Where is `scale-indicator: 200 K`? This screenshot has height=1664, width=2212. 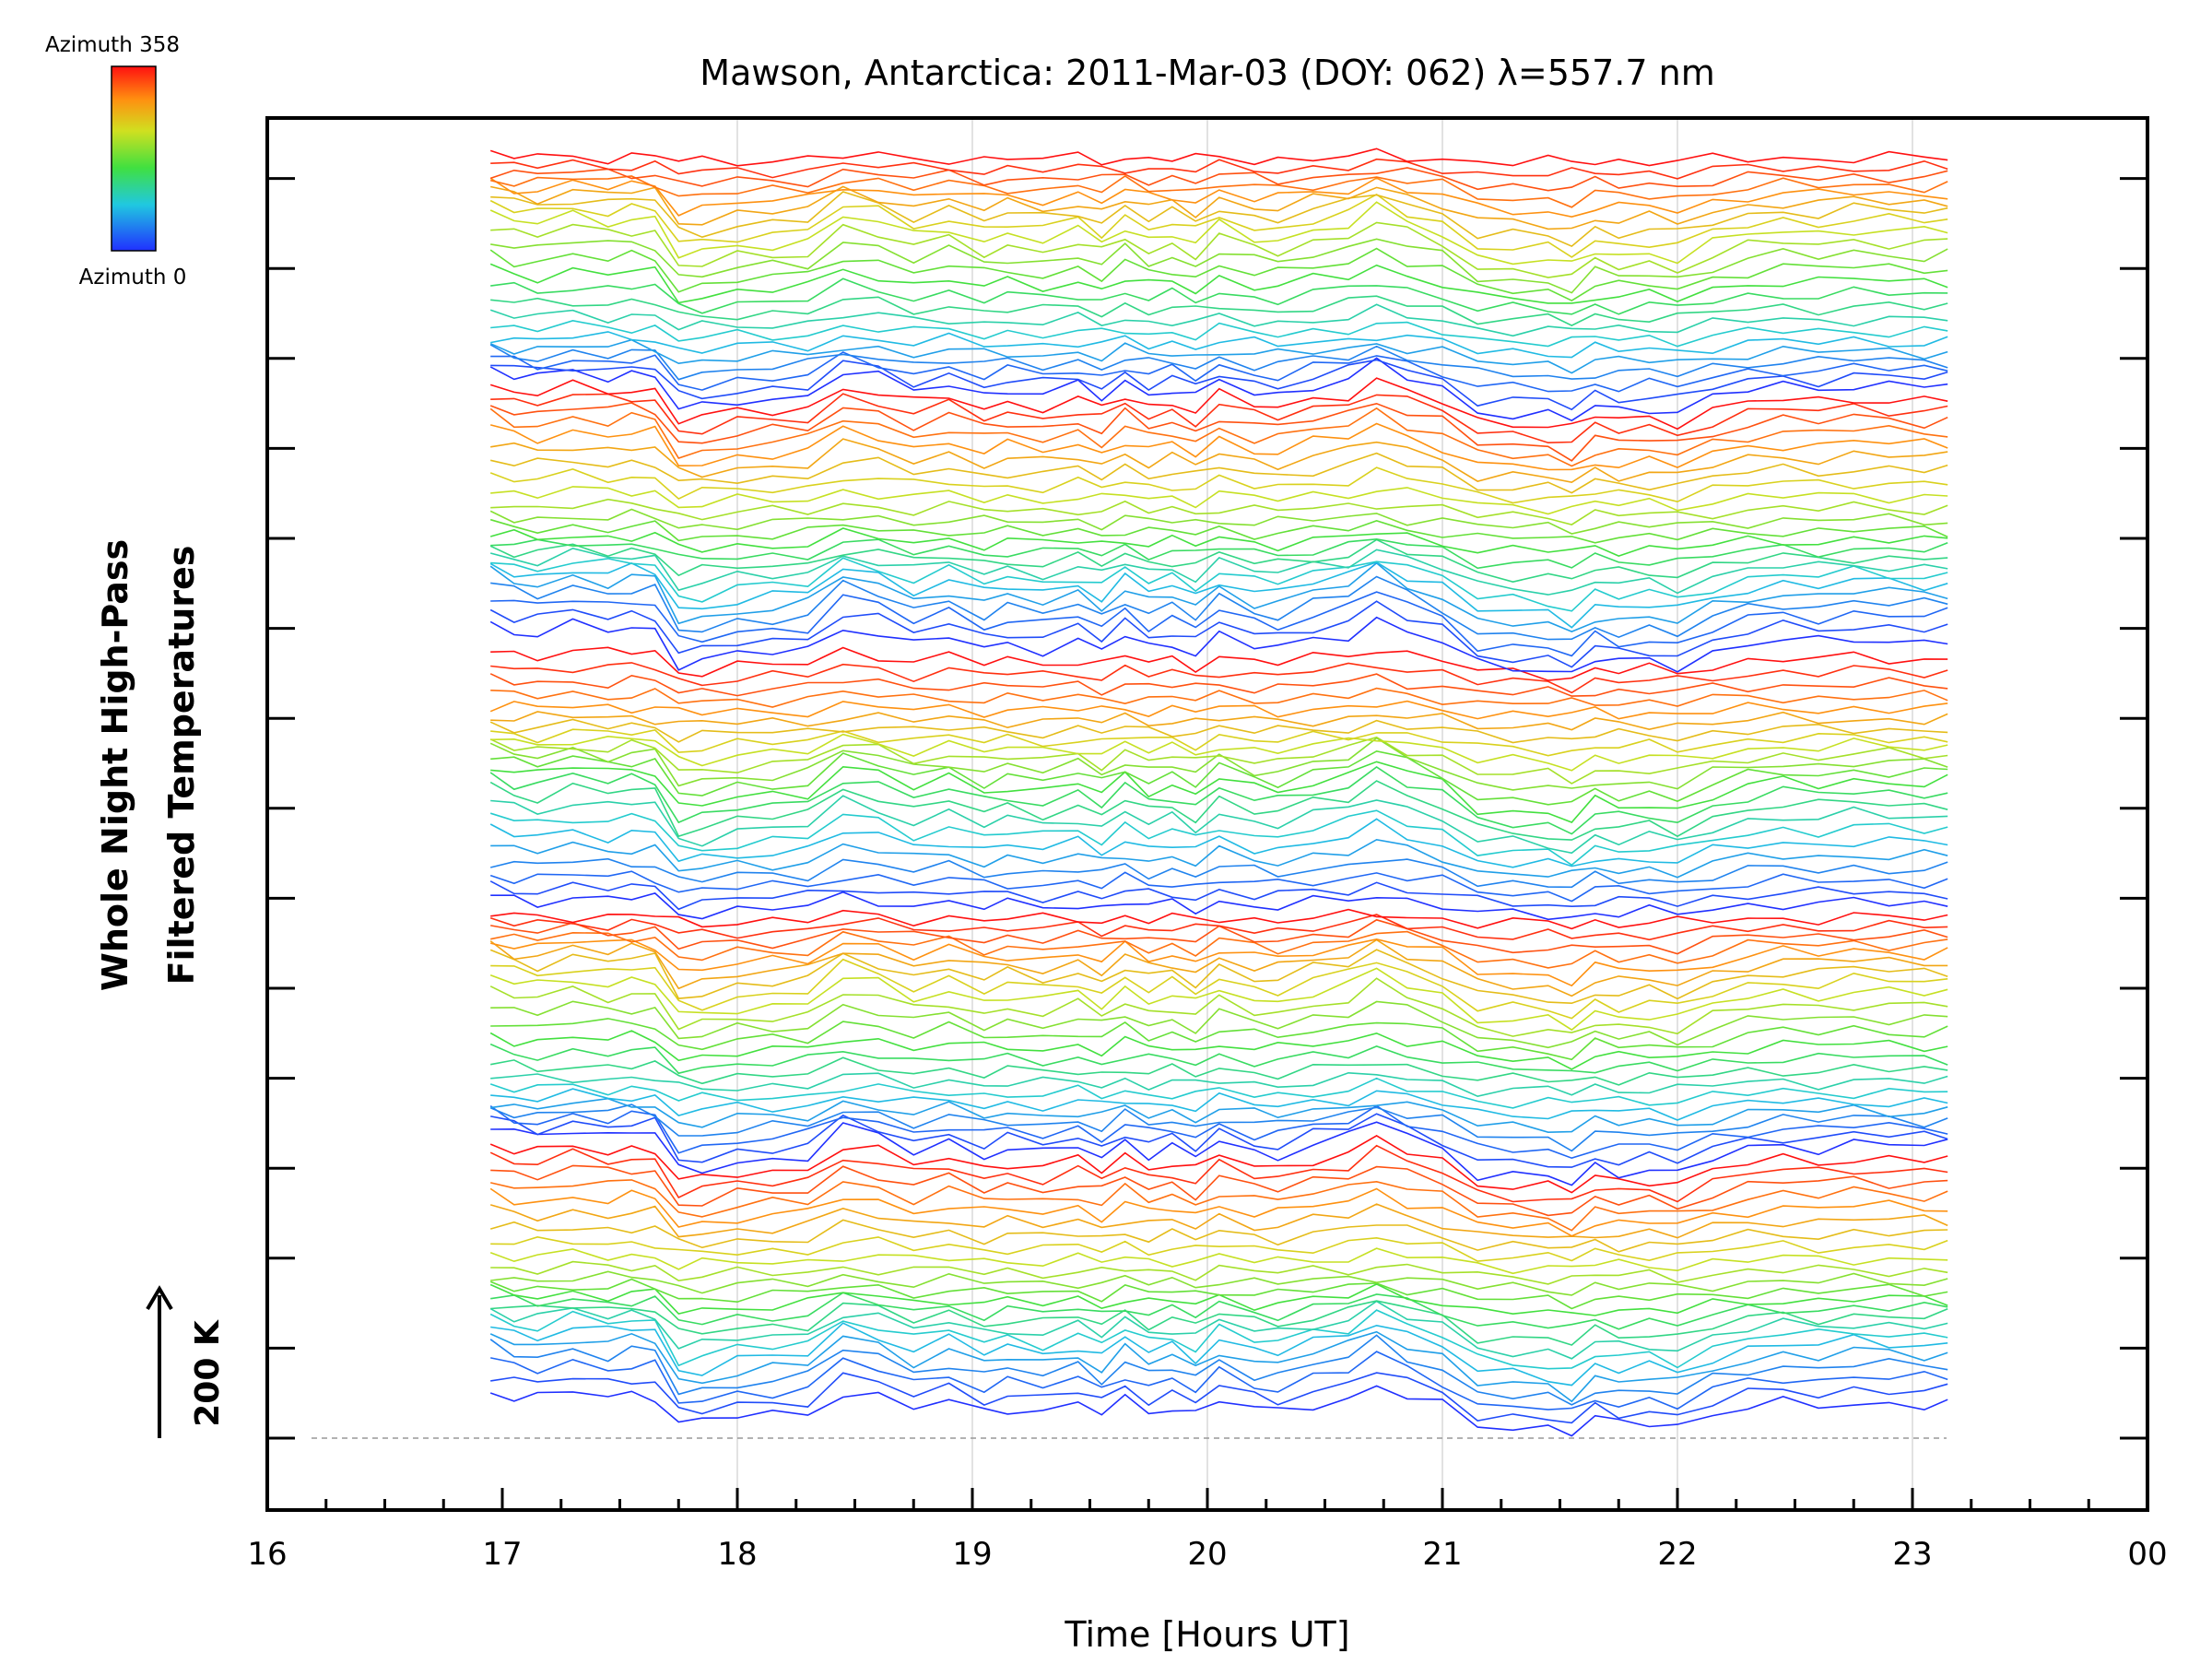 scale-indicator: 200 K is located at coordinates (186, 1361).